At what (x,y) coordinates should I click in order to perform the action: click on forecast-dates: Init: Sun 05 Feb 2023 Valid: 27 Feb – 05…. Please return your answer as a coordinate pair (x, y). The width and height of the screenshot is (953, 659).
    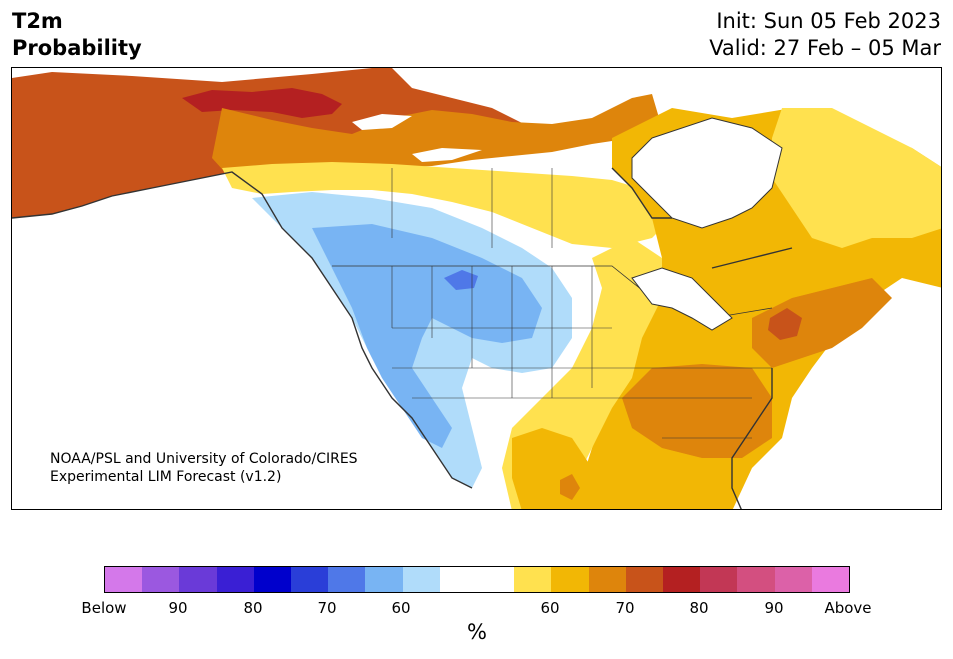
    Looking at the image, I should click on (825, 35).